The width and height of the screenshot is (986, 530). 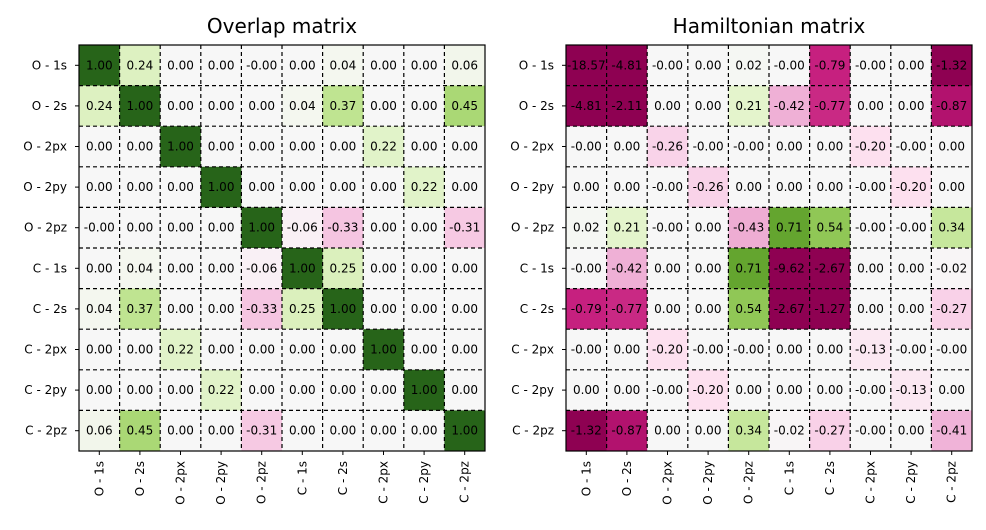 I want to click on cell-value-label: -0.33, so click(x=342, y=228).